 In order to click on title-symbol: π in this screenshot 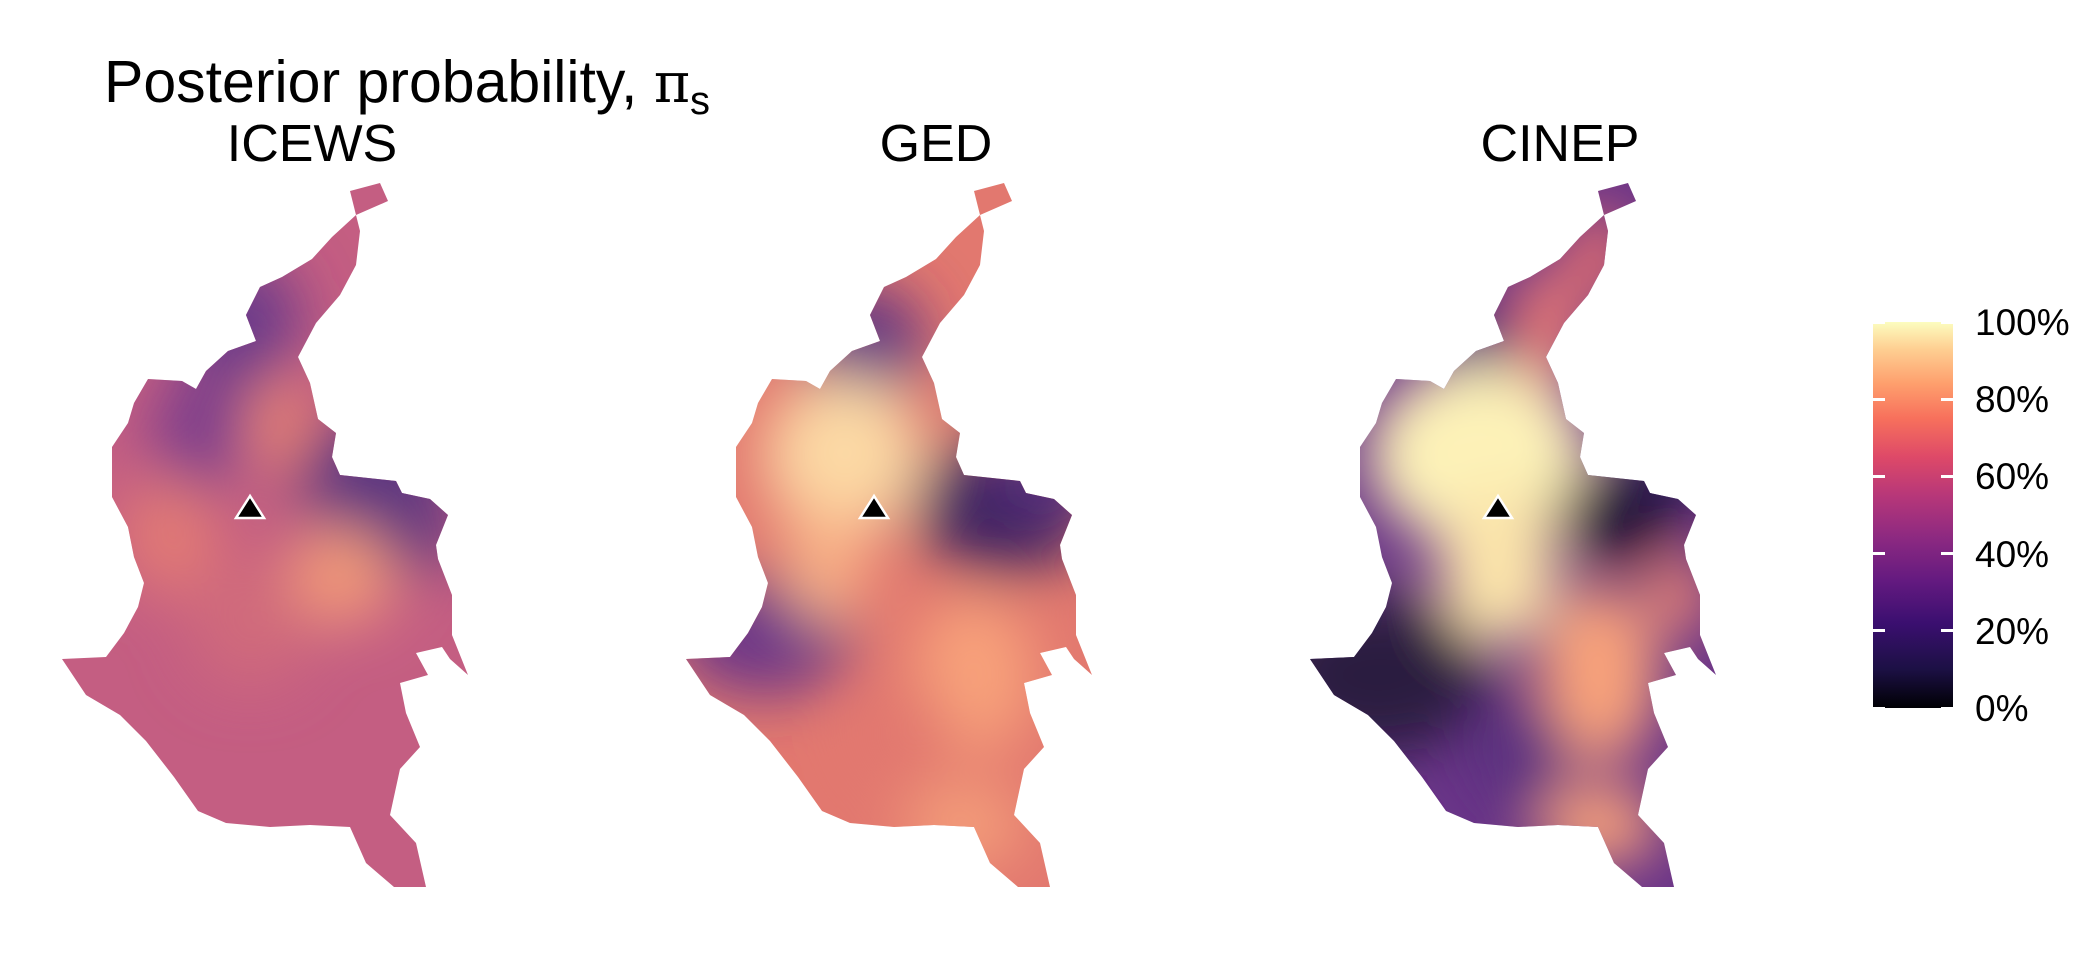, I will do `click(671, 83)`.